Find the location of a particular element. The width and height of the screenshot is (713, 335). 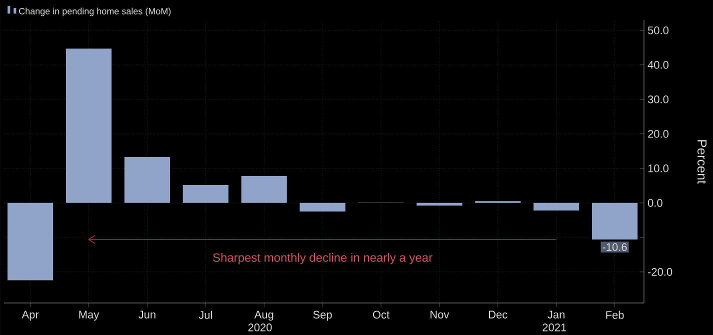

y-tick-label: 0.0 is located at coordinates (655, 203).